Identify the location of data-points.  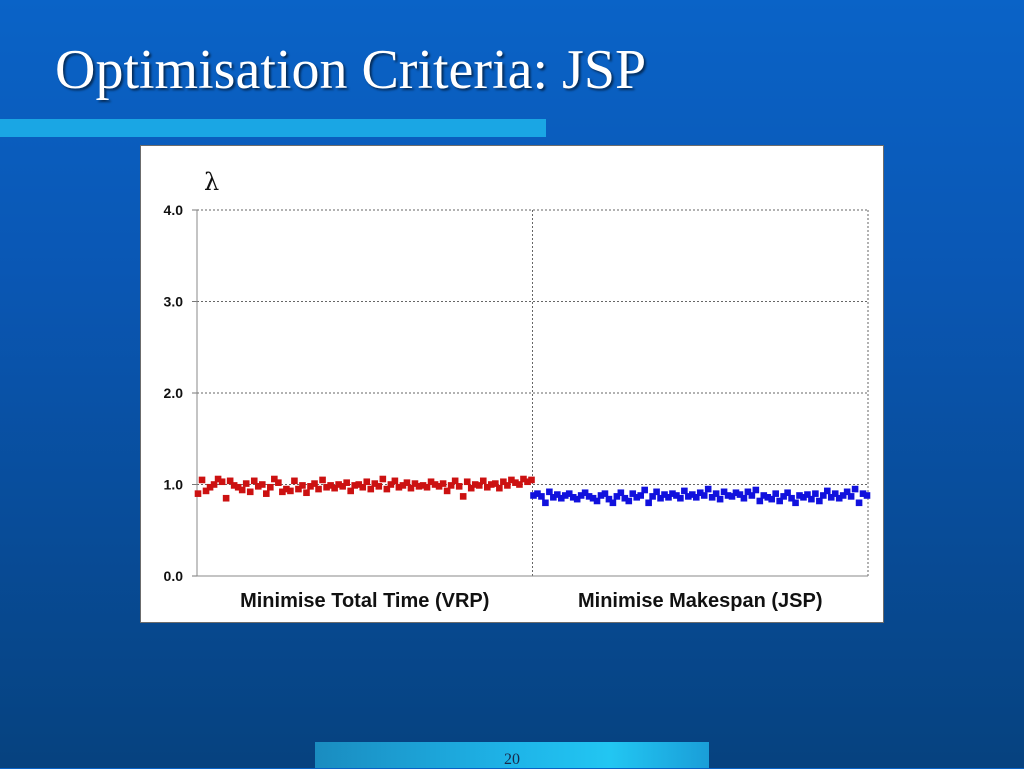
(532, 491).